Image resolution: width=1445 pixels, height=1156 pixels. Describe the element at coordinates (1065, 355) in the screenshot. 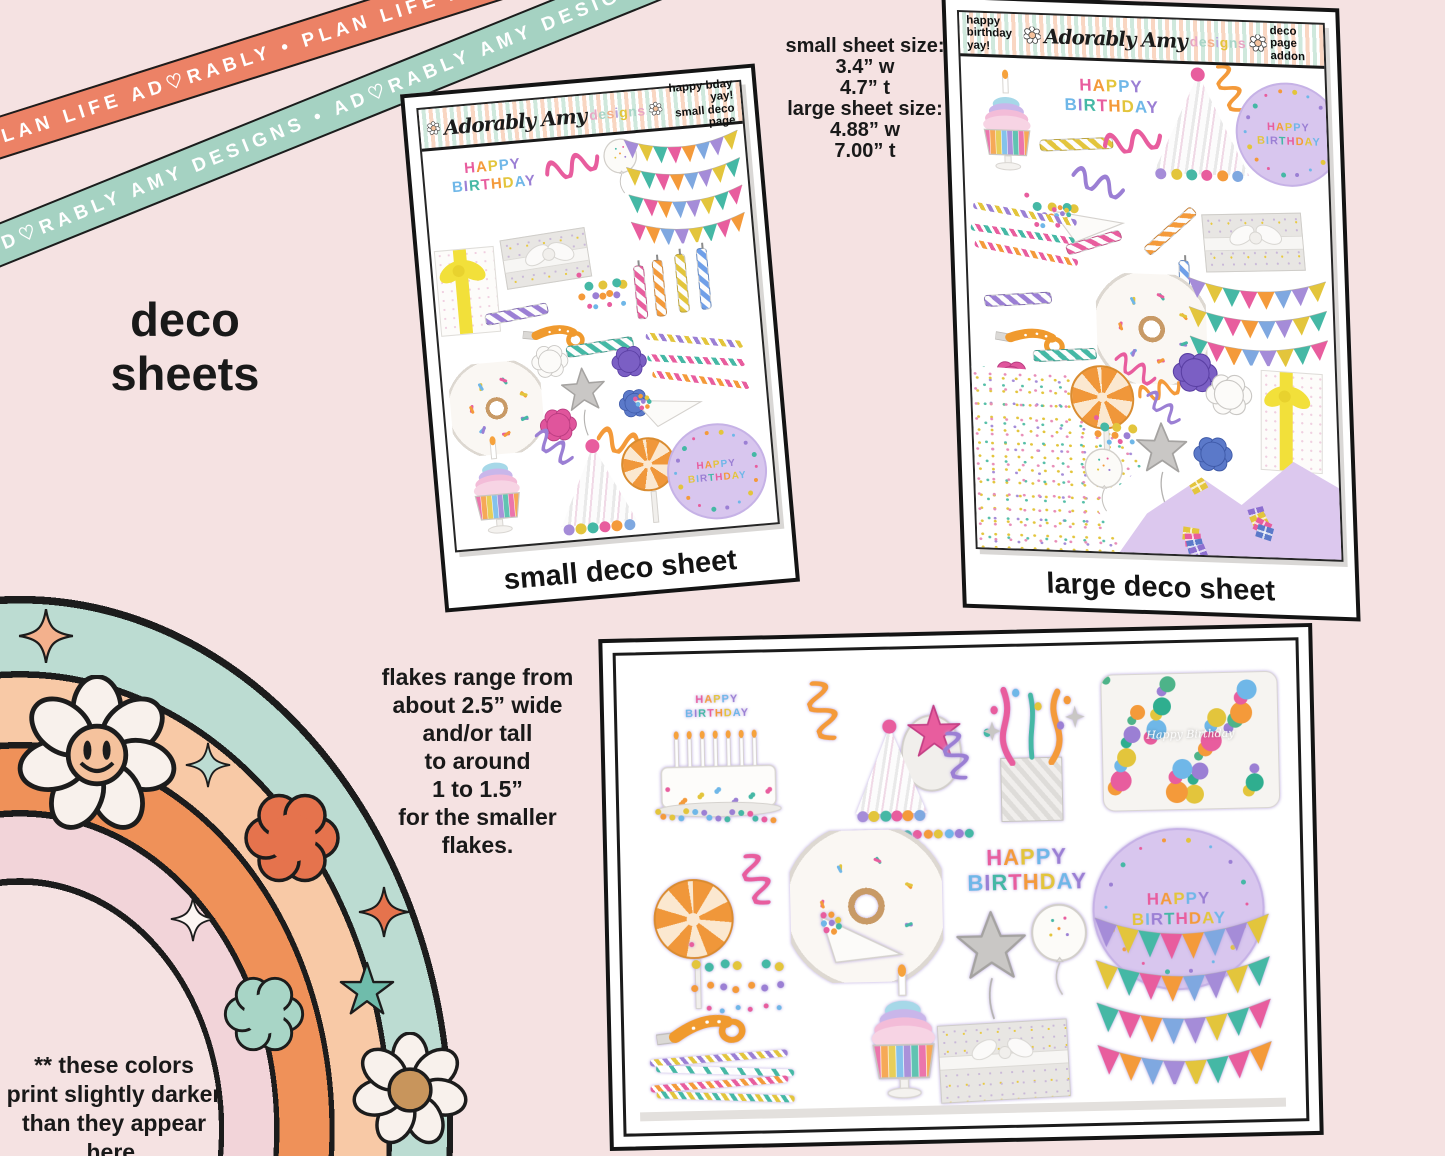

I see `teal-candle` at that location.